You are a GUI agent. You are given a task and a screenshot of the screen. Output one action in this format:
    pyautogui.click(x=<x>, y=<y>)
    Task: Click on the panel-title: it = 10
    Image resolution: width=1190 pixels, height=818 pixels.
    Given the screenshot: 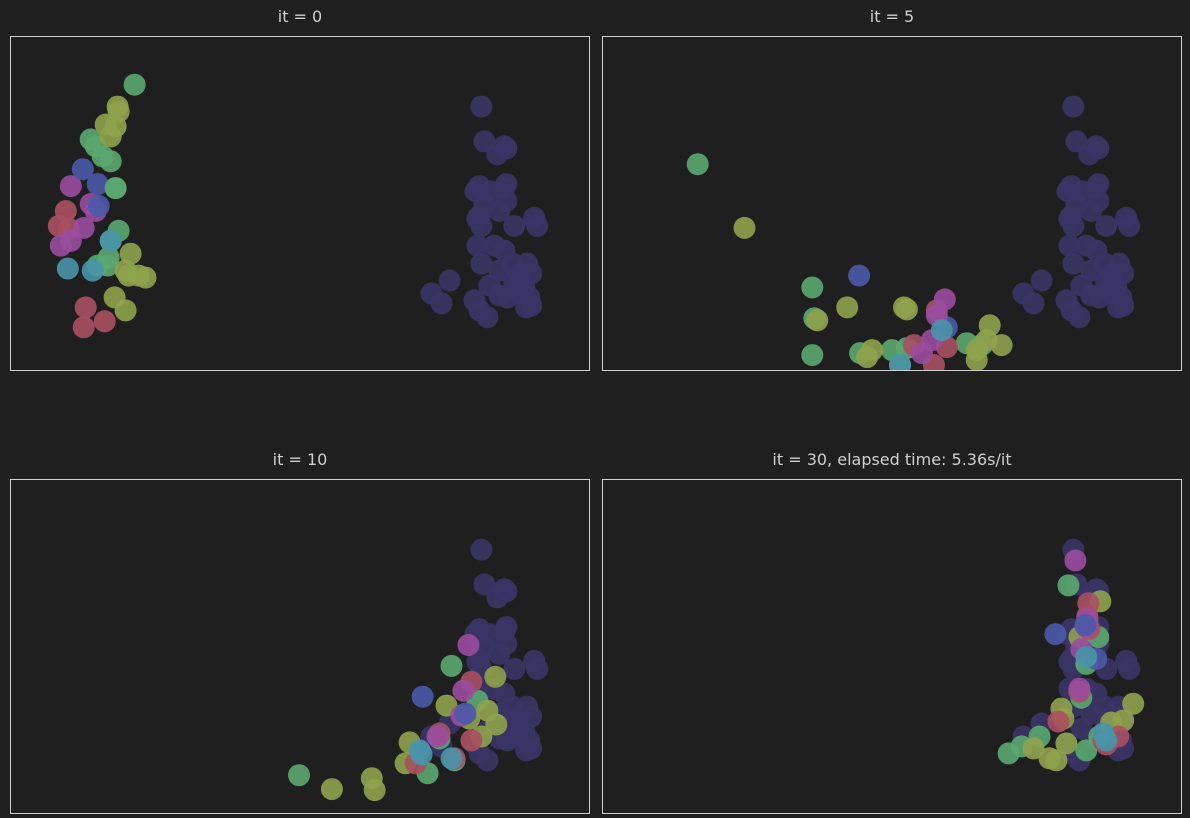 What is the action you would take?
    pyautogui.click(x=300, y=459)
    